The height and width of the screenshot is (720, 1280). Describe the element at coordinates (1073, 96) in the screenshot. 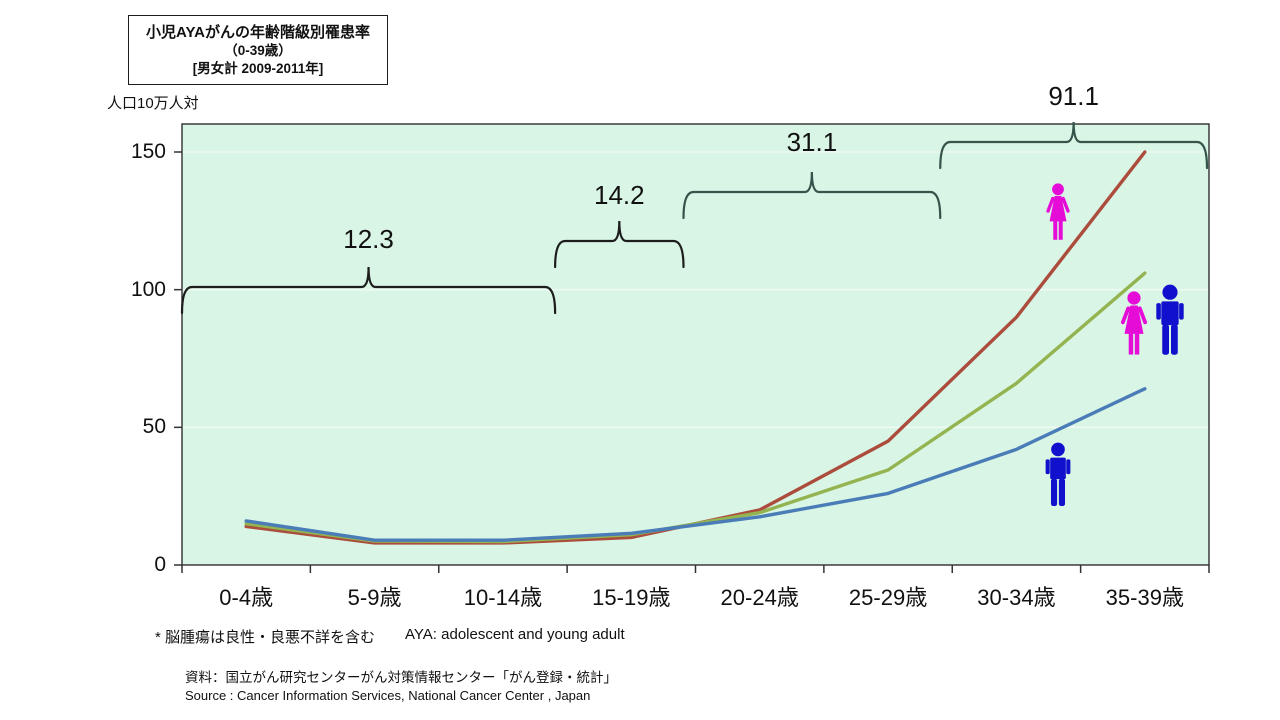

I see `brace-value-91.1: 91.1` at that location.